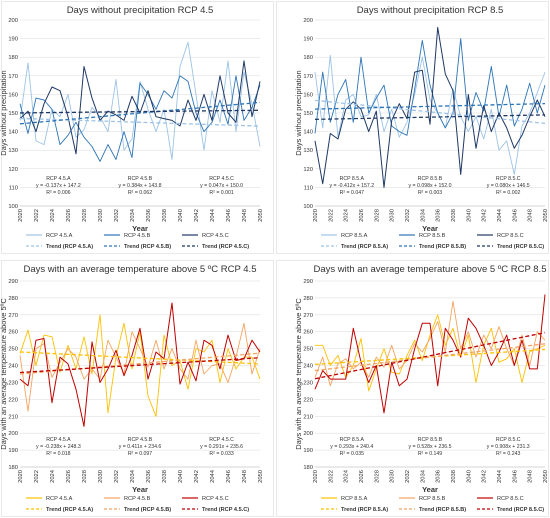 This screenshot has width=550, height=518. What do you see at coordinates (13, 350) in the screenshot?
I see `y-tick-label: 250` at bounding box center [13, 350].